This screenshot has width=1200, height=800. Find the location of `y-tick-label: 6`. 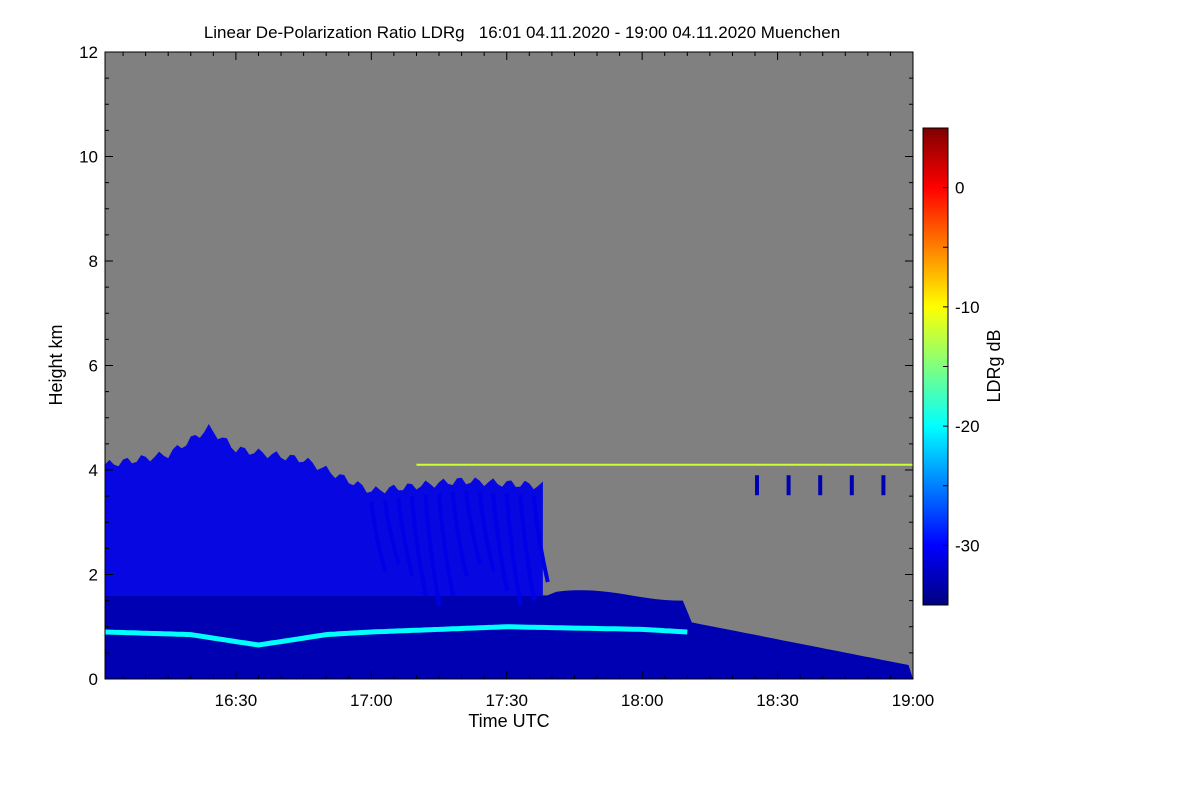

y-tick-label: 6 is located at coordinates (93, 366).